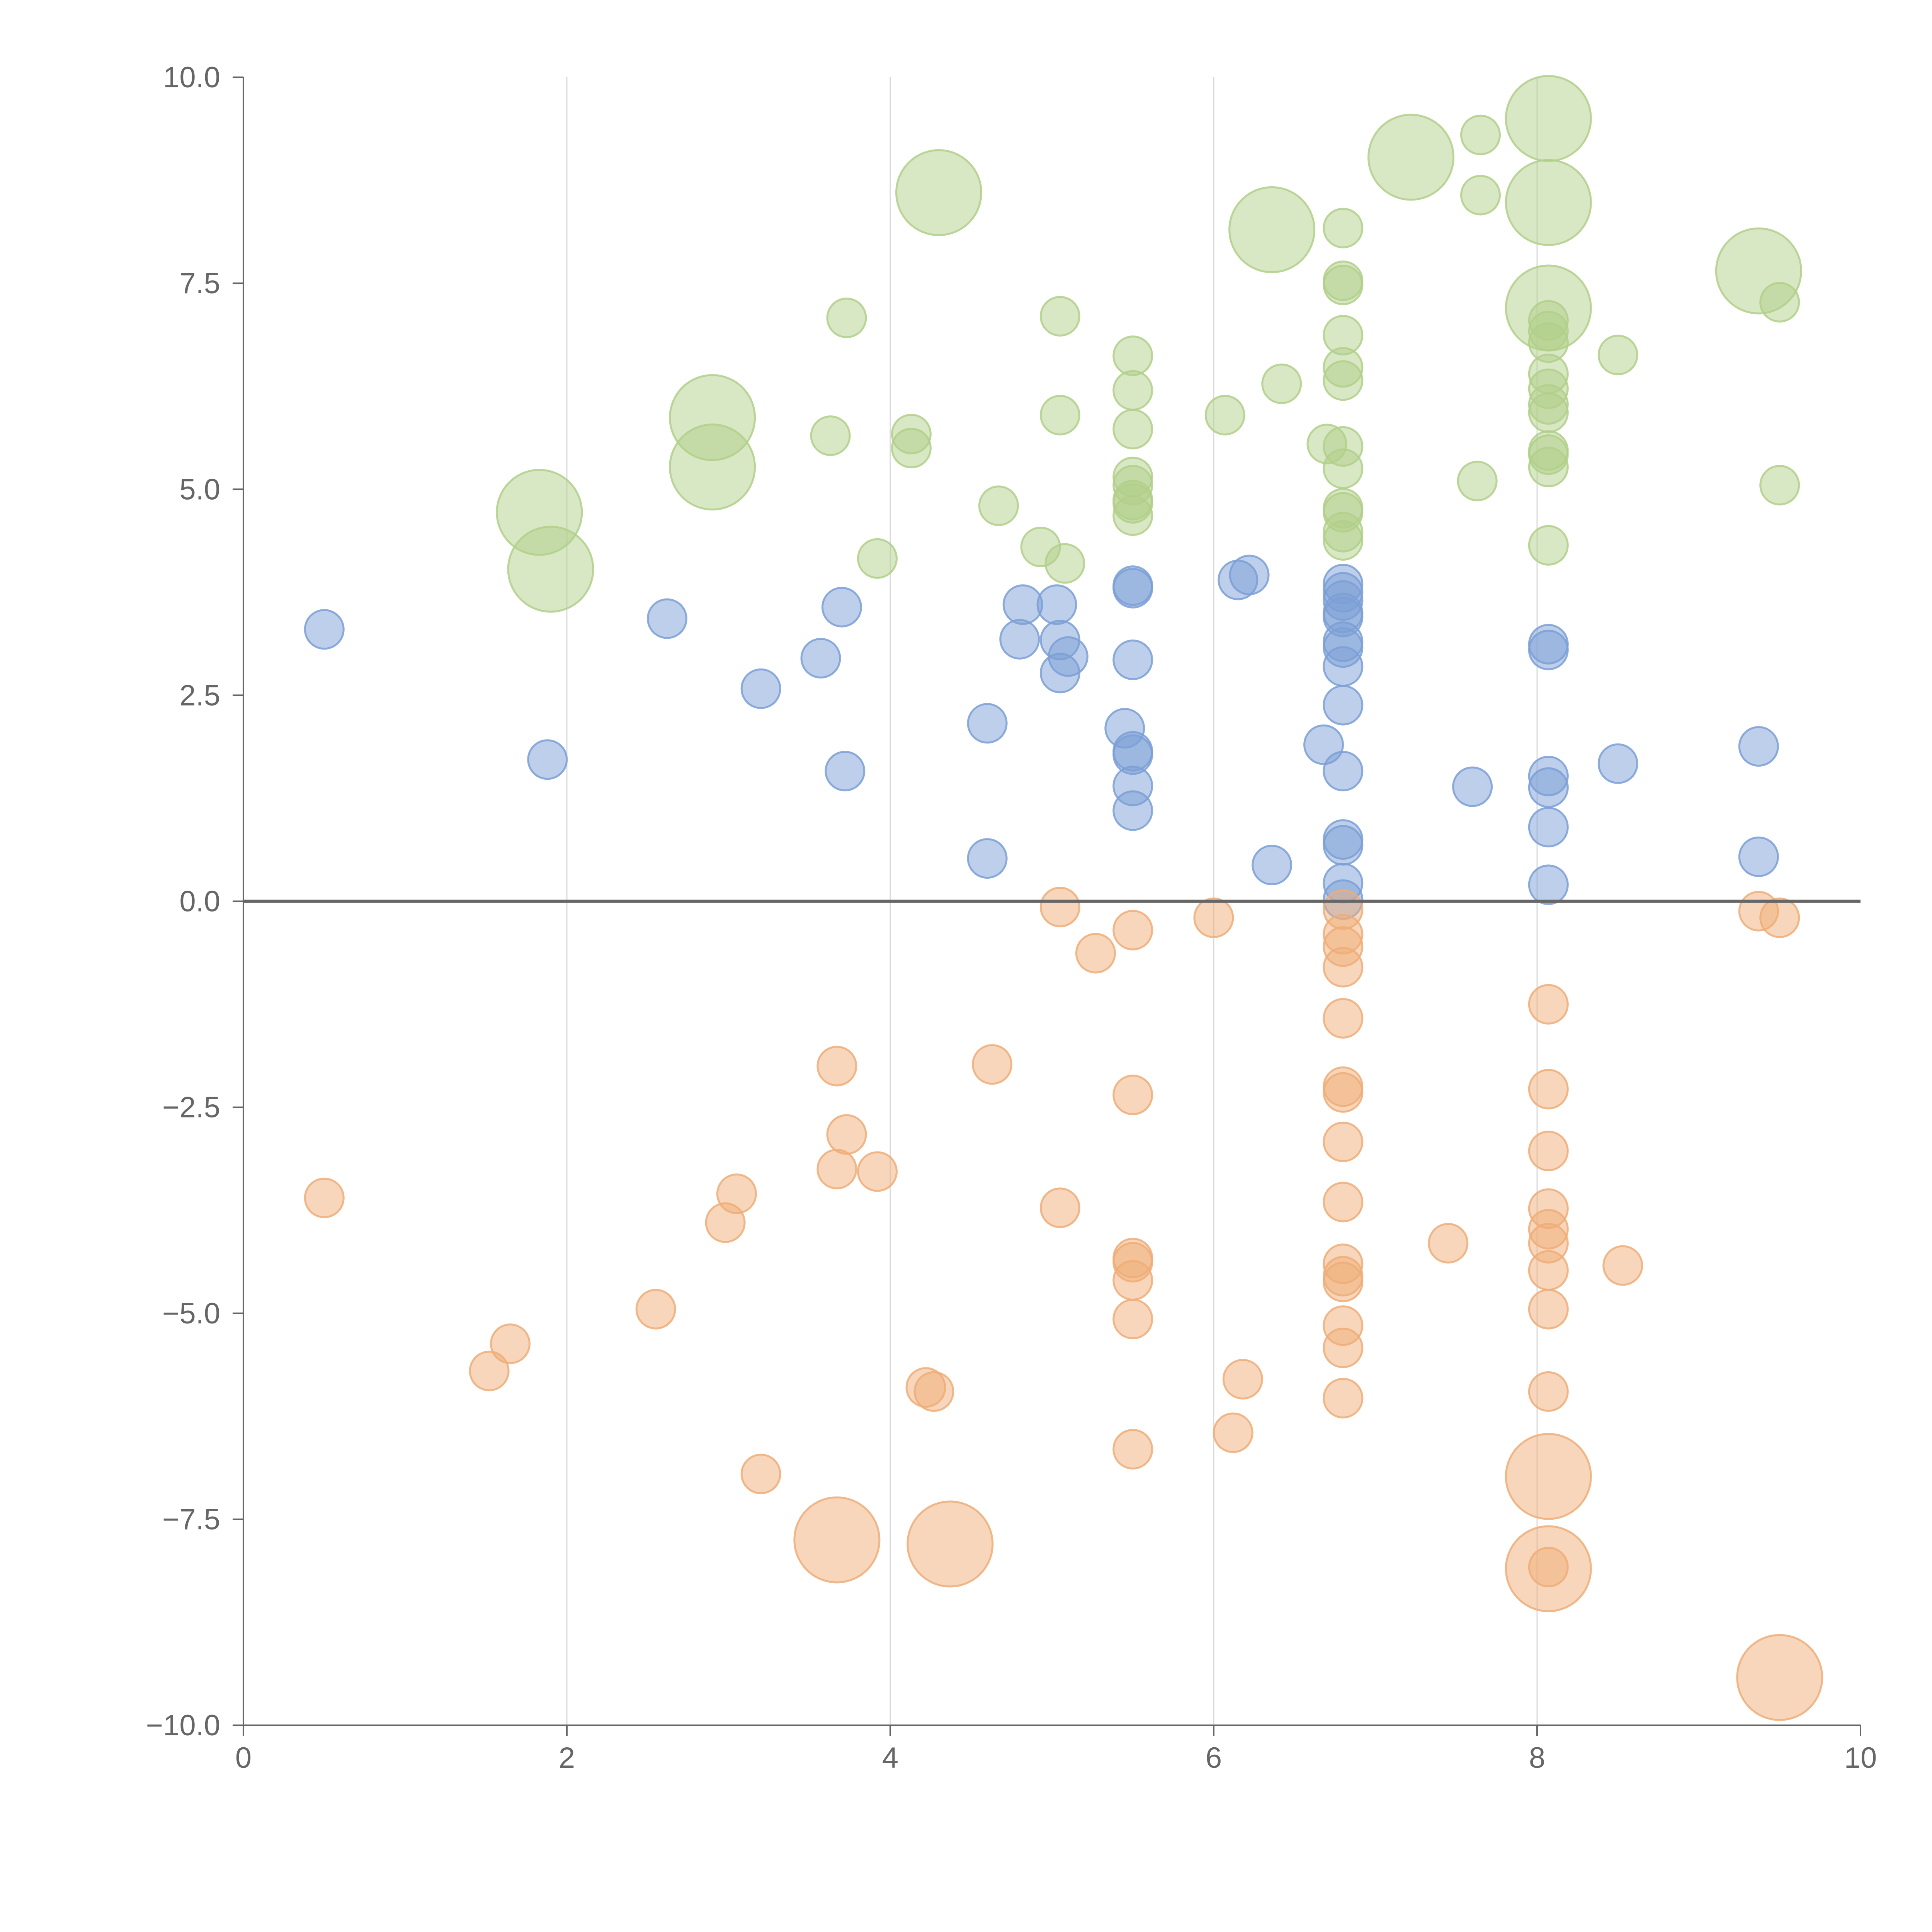  I want to click on x-tick-label-0: 0, so click(244, 1758).